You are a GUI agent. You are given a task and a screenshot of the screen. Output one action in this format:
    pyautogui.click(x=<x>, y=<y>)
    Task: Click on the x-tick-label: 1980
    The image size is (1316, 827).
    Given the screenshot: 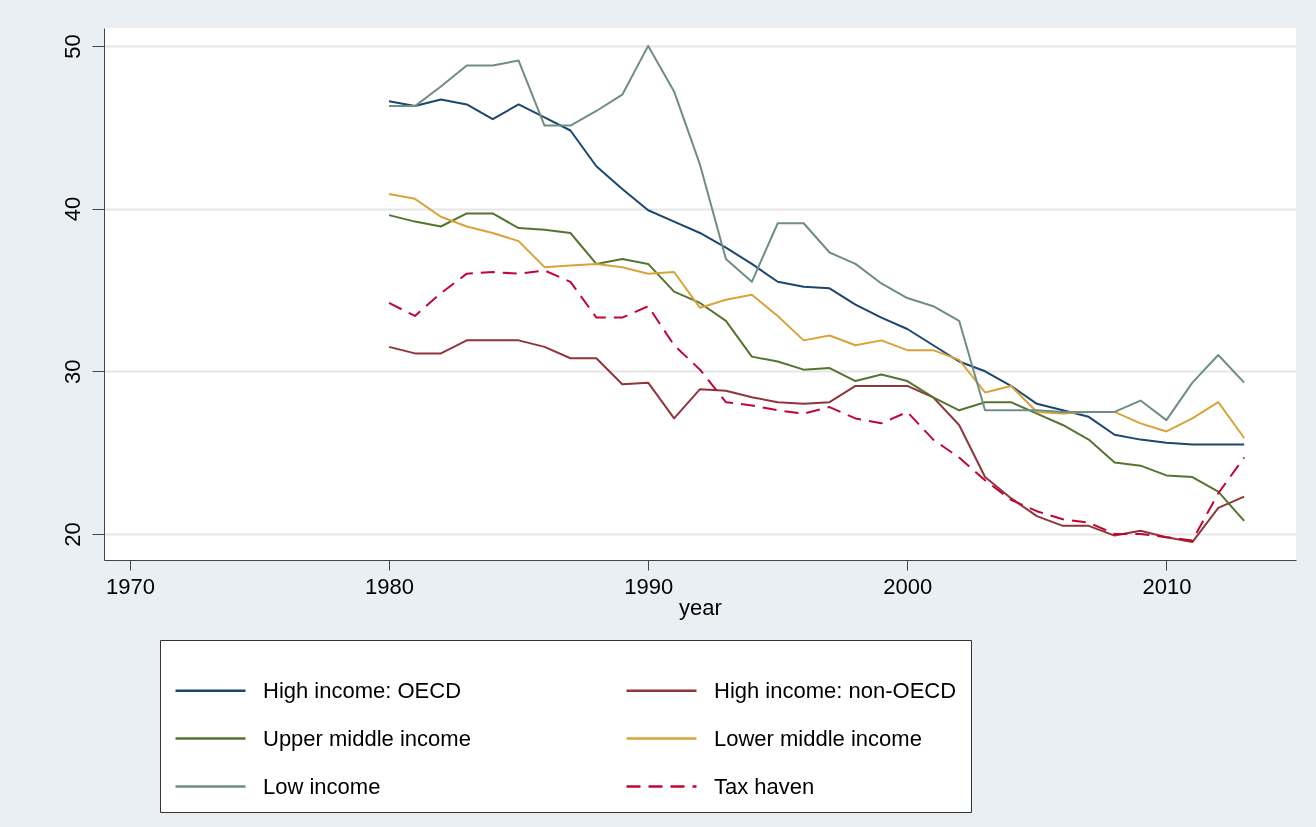 What is the action you would take?
    pyautogui.click(x=390, y=586)
    